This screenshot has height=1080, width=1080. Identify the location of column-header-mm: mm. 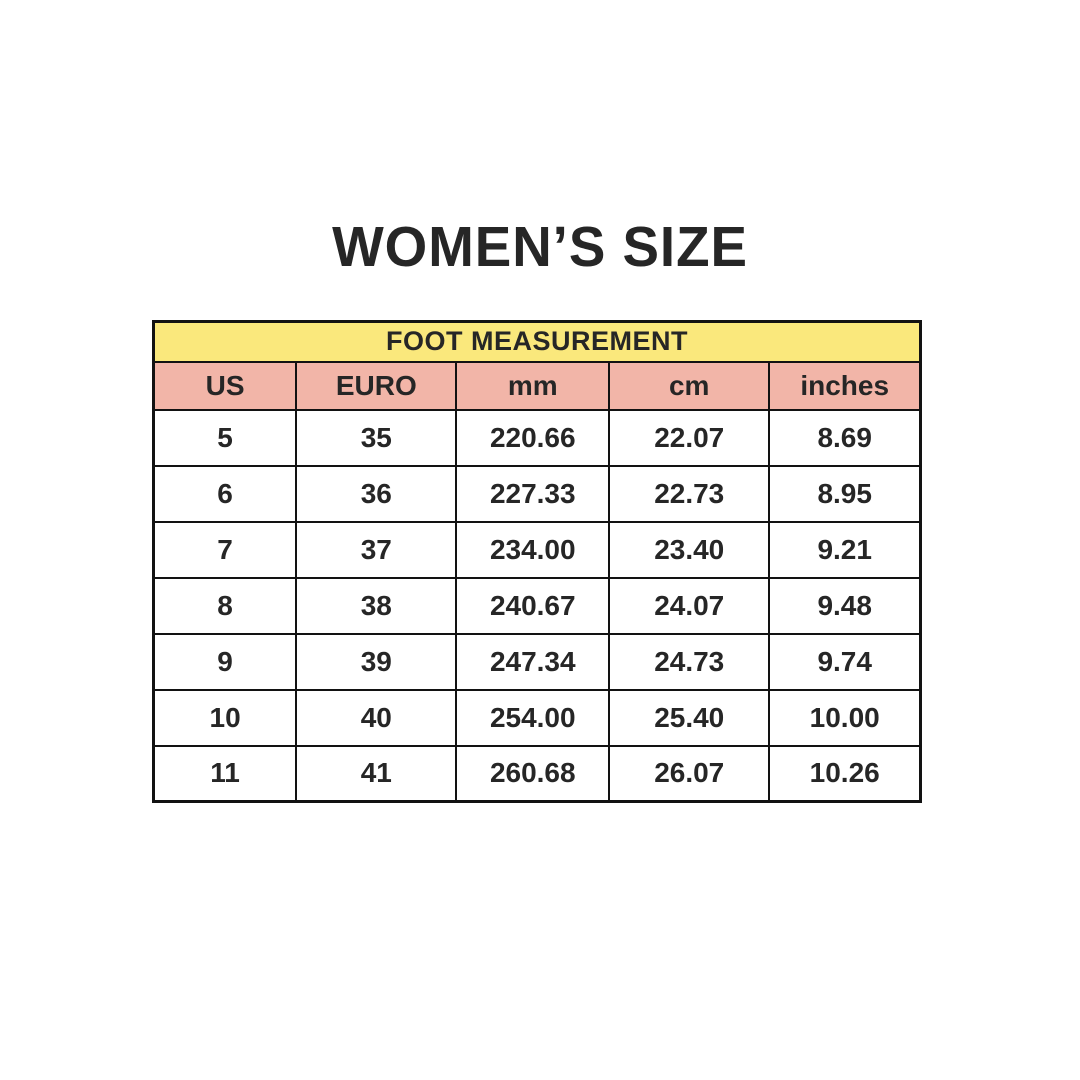
(533, 385).